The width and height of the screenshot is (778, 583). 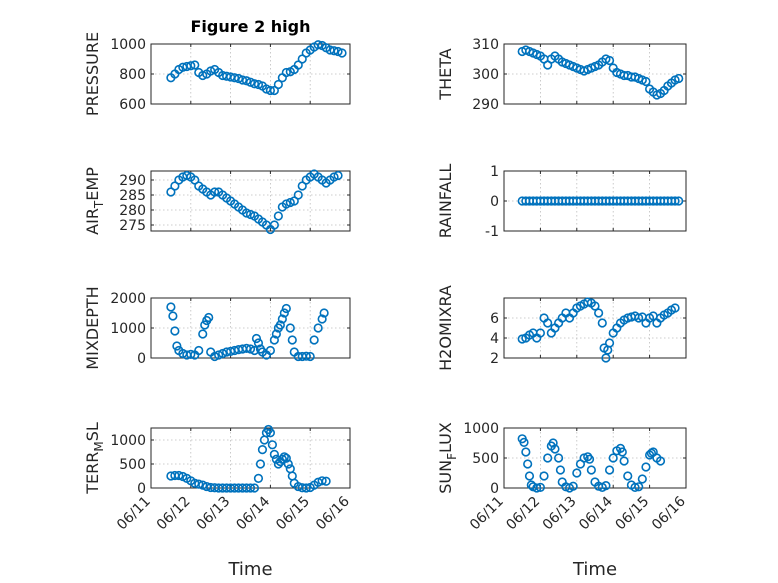 What do you see at coordinates (445, 328) in the screenshot?
I see `y-axis-label: H2OMIXRA` at bounding box center [445, 328].